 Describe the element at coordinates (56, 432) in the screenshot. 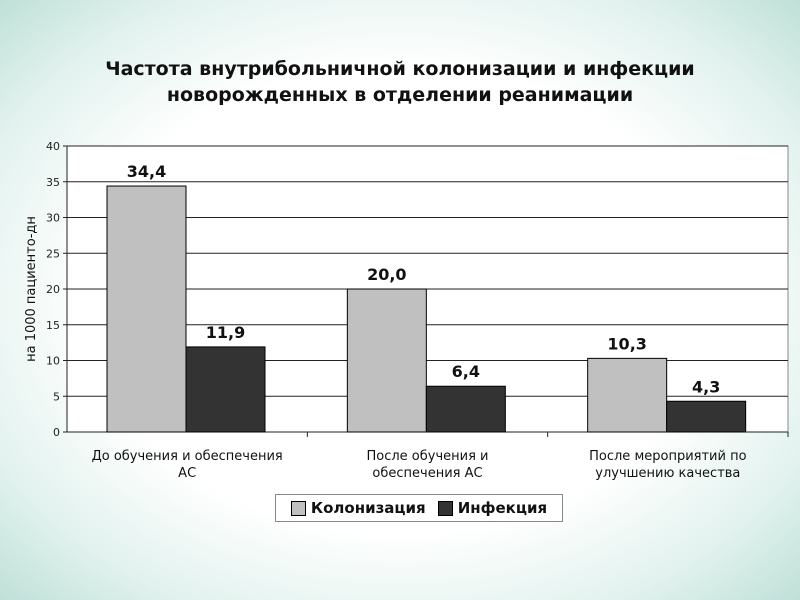

I see `y-tick-label: 0` at that location.